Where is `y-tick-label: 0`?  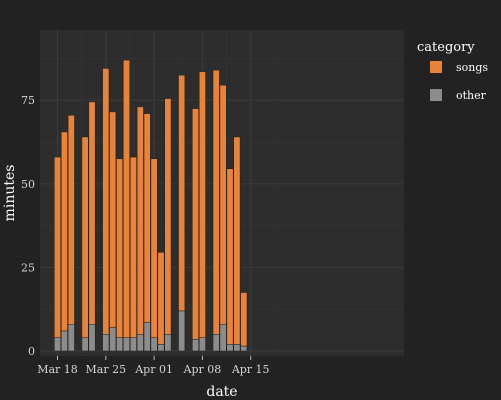 y-tick-label: 0 is located at coordinates (31, 351).